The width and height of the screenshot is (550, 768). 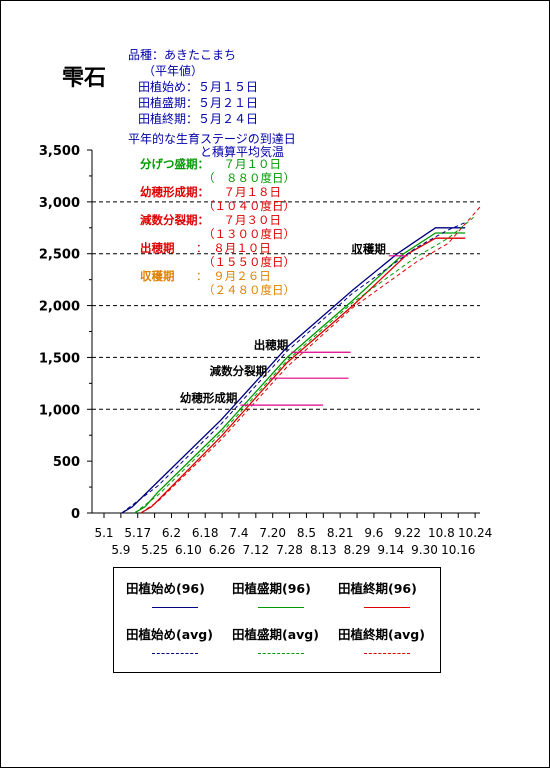 I want to click on x-tick-label: 8.5, so click(x=306, y=533).